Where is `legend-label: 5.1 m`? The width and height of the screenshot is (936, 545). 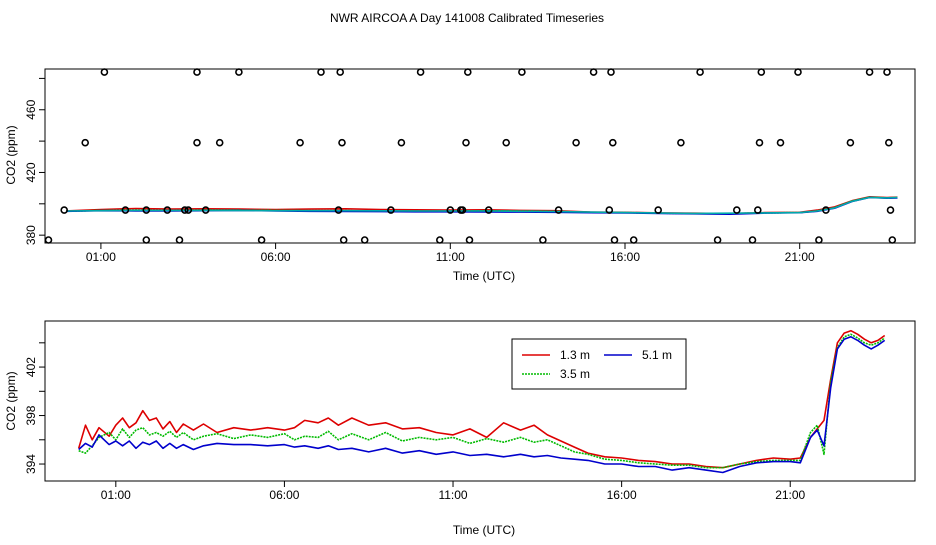 legend-label: 5.1 m is located at coordinates (657, 355).